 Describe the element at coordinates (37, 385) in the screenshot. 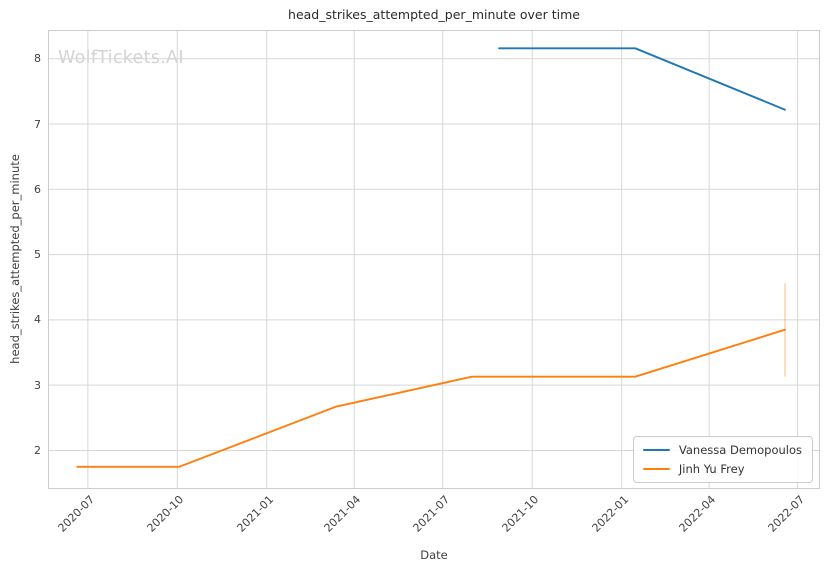

I see `y-tick-label: 3` at that location.